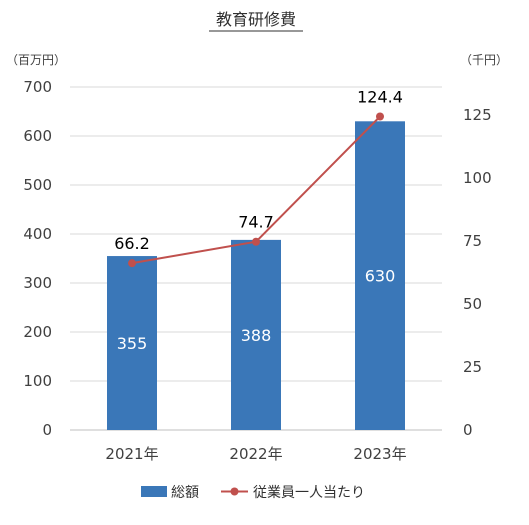 Image resolution: width=529 pixels, height=525 pixels. I want to click on category-label: 2022年, so click(255, 454).